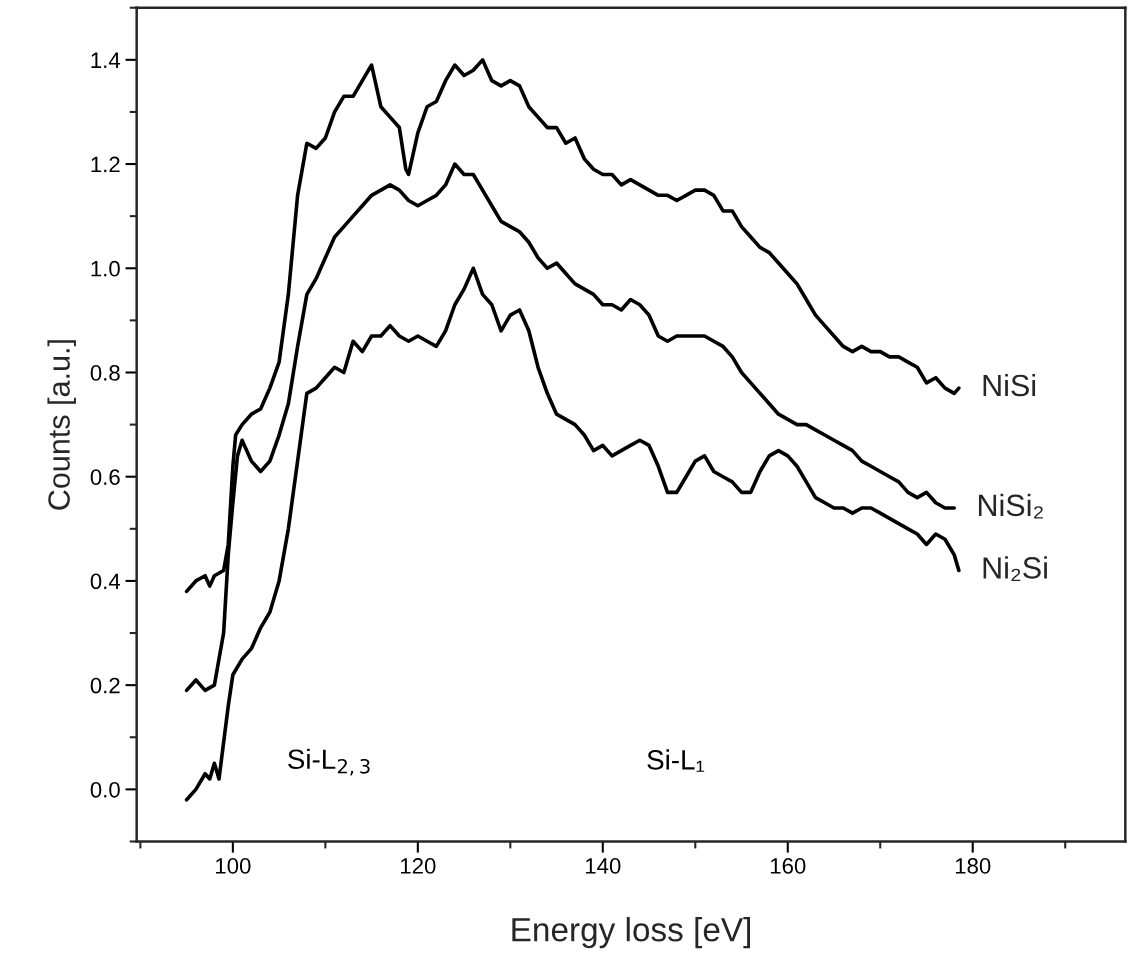 Image resolution: width=1139 pixels, height=965 pixels. What do you see at coordinates (105, 373) in the screenshot?
I see `y-tick-label: 0.8` at bounding box center [105, 373].